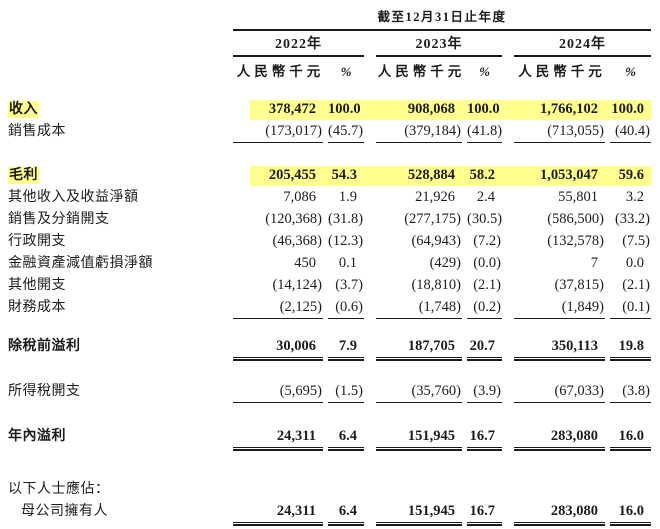  What do you see at coordinates (329, 198) in the screenshot?
I see `table-row: 其他收入及收益淨額 7,086 1.9 21,926 2.4 55,801 3.2` at bounding box center [329, 198].